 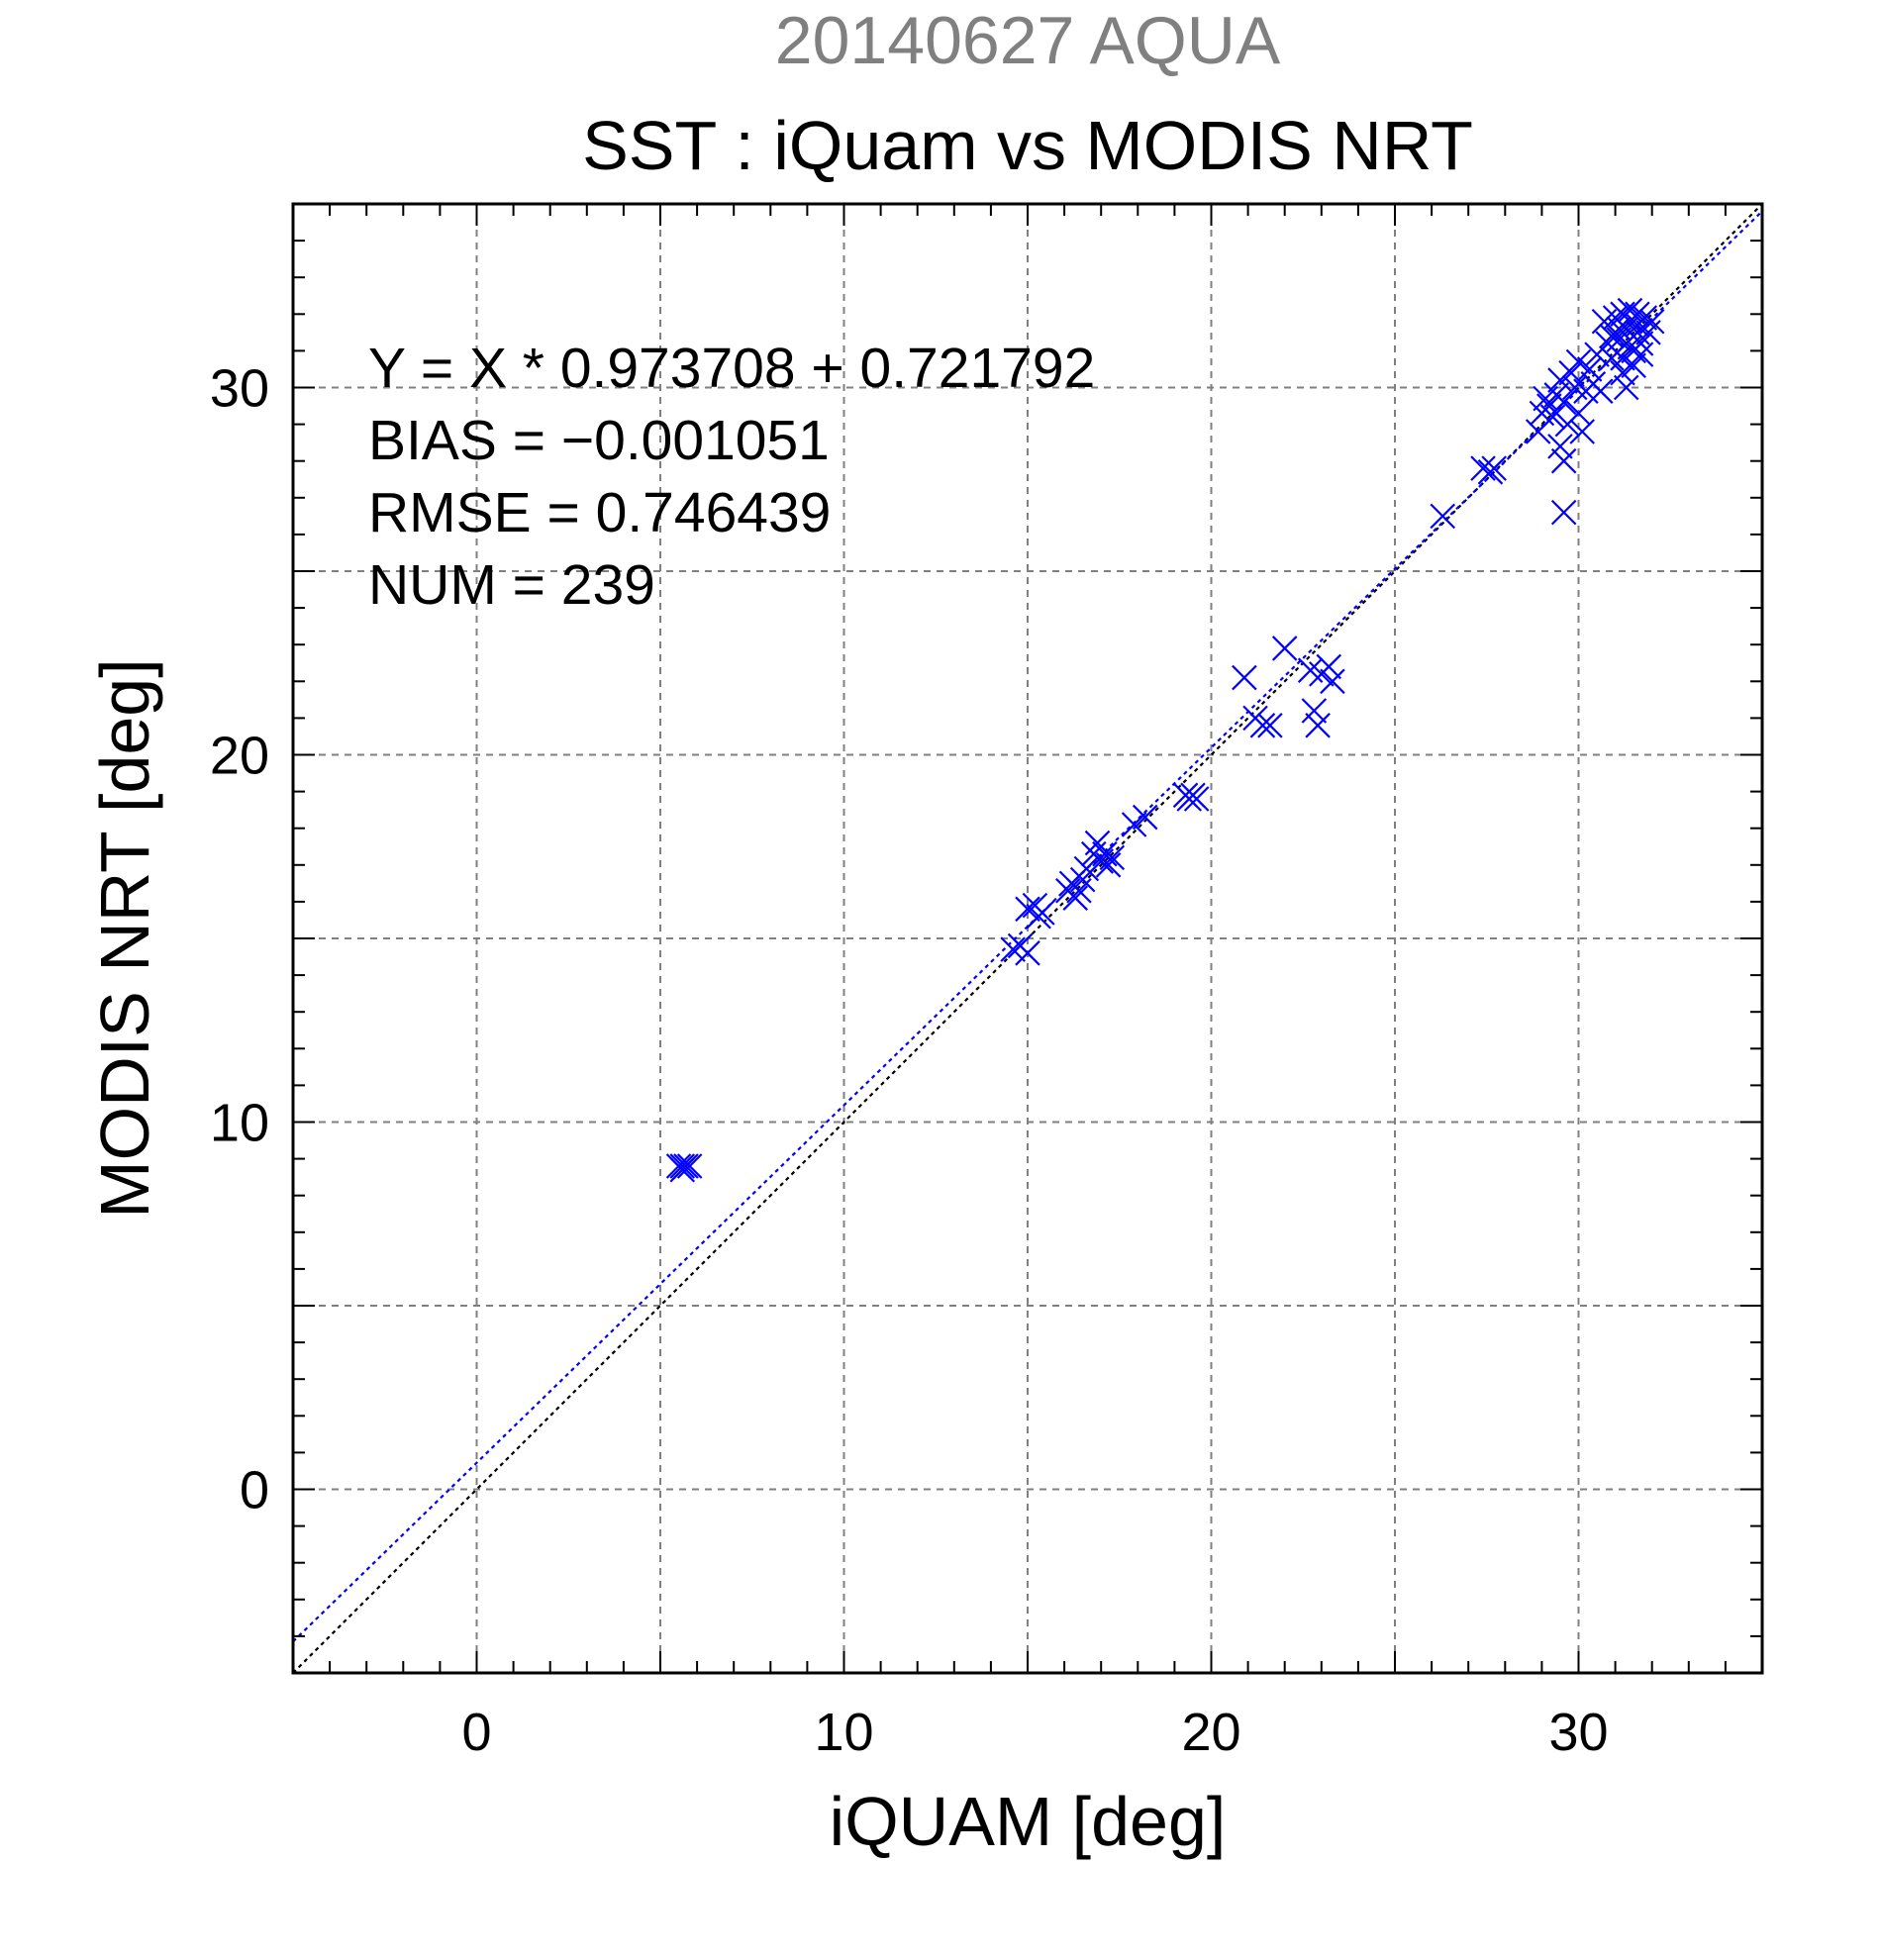 I want to click on y-tick-label: 30, so click(x=240, y=389).